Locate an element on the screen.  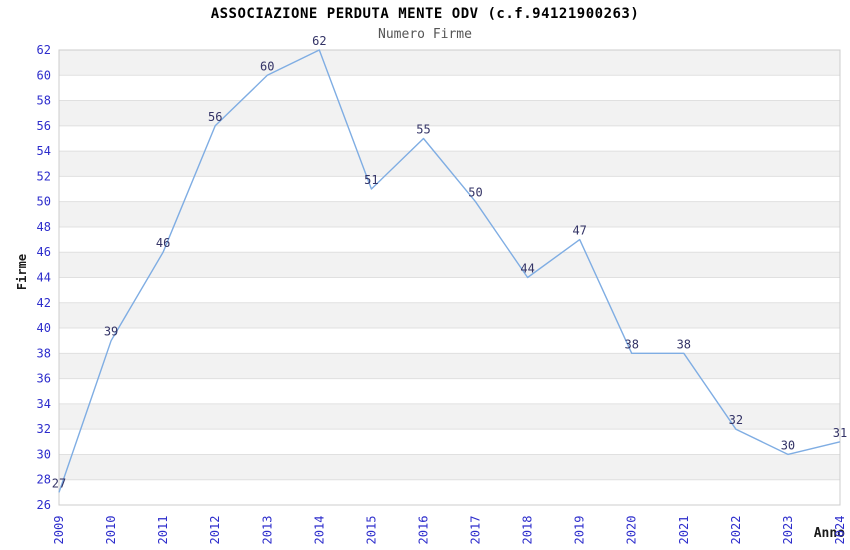
data-point-label: 31 is located at coordinates (840, 433).